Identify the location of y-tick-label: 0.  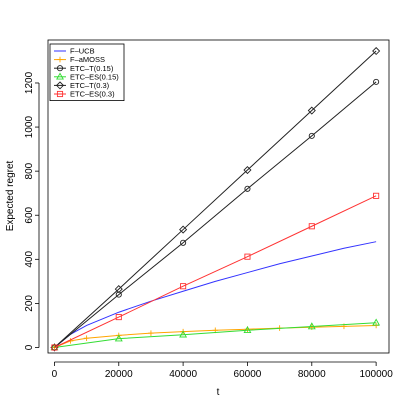
(29, 347).